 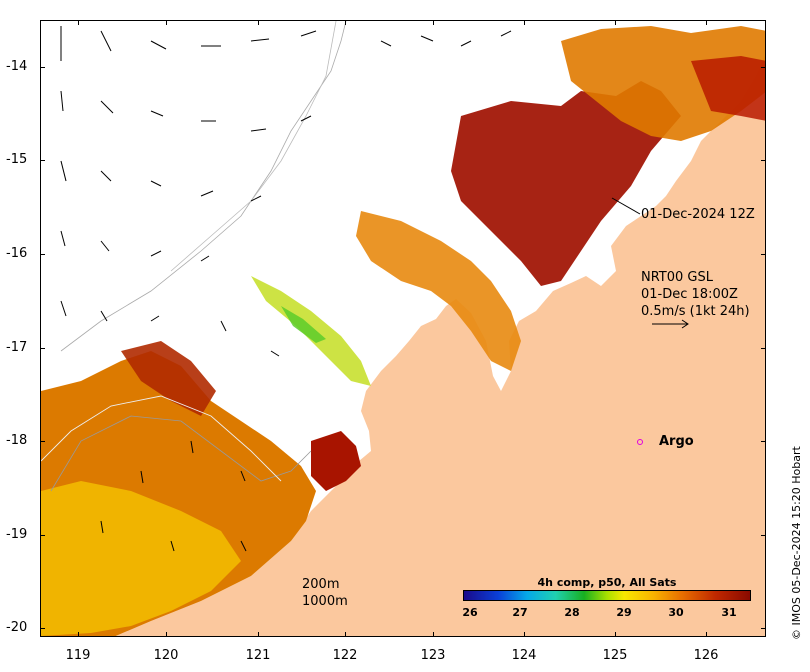 I want to click on x-axis-label: 126, so click(x=706, y=655).